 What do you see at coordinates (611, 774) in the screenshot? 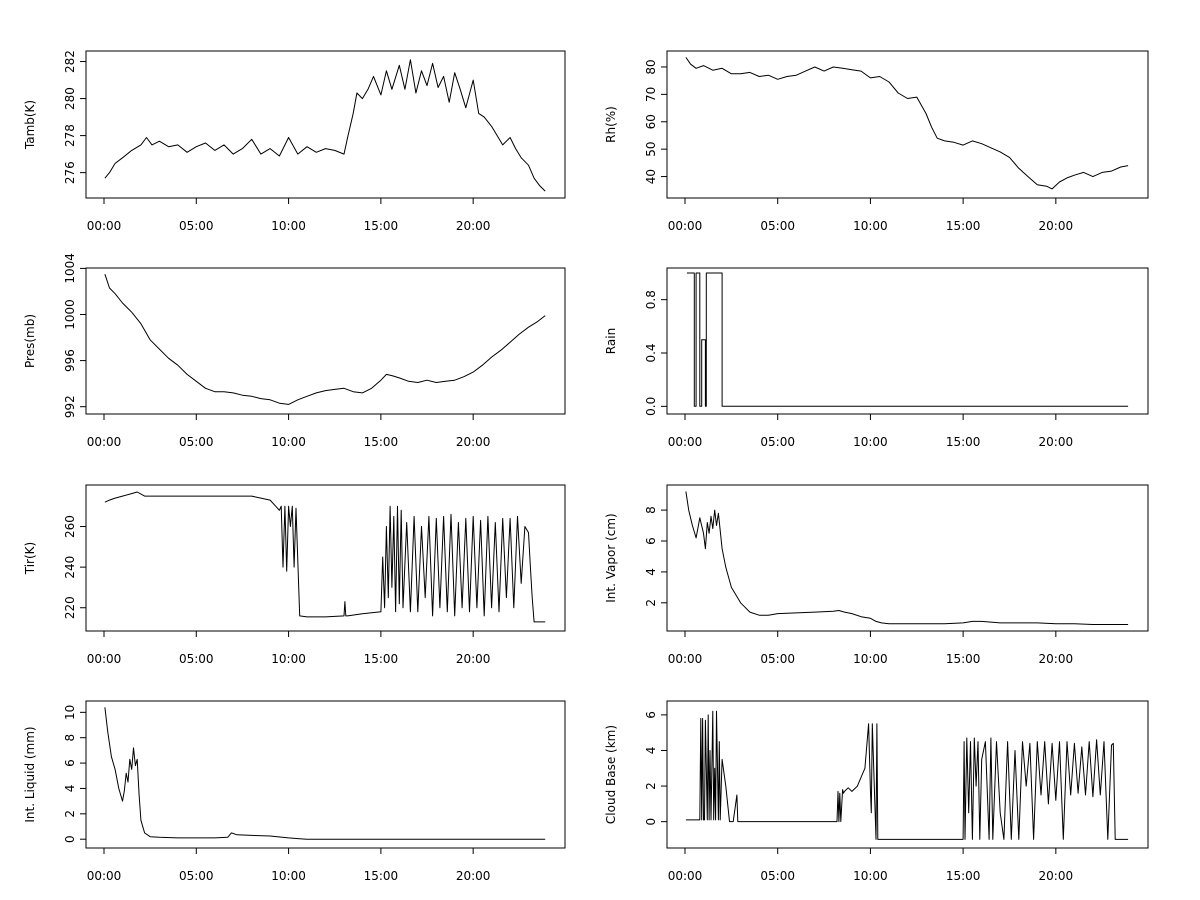
I see `y-axis-label: Cloud Base (km)` at bounding box center [611, 774].